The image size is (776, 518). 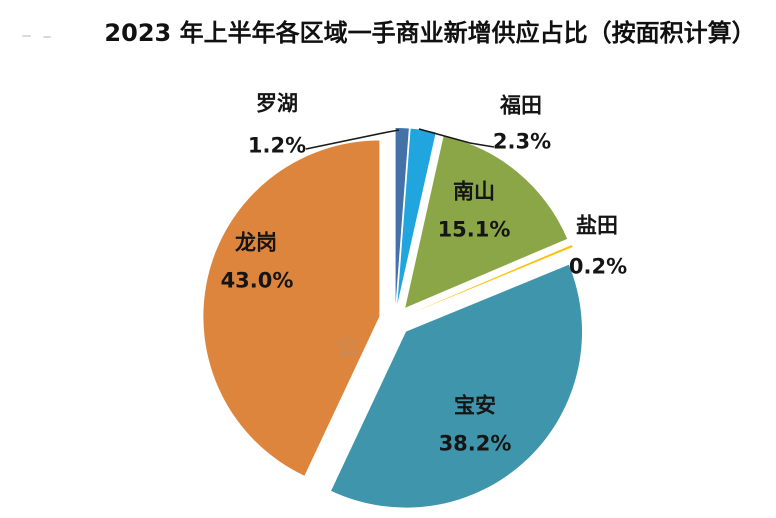 What do you see at coordinates (430, 33) in the screenshot?
I see `chart-title: 2023 年上半年各区域一手商业新增供应占比（按面积计算）` at bounding box center [430, 33].